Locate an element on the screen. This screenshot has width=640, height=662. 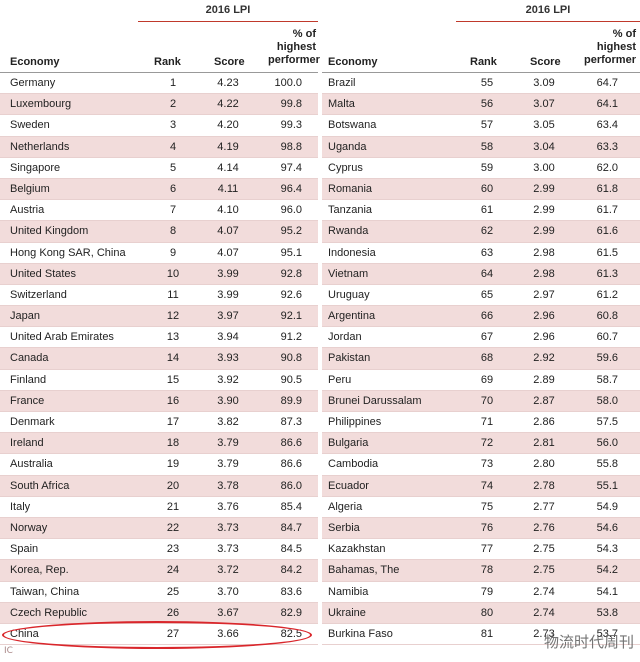
score-cell: 3.04 is located at coordinates (544, 146).